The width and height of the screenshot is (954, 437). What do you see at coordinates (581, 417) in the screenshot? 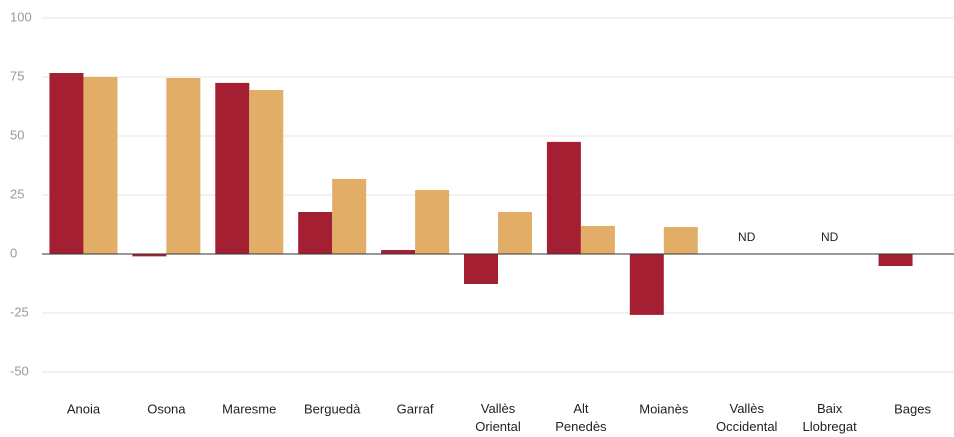
I see `x-tick-label: Alt Penedès` at bounding box center [581, 417].